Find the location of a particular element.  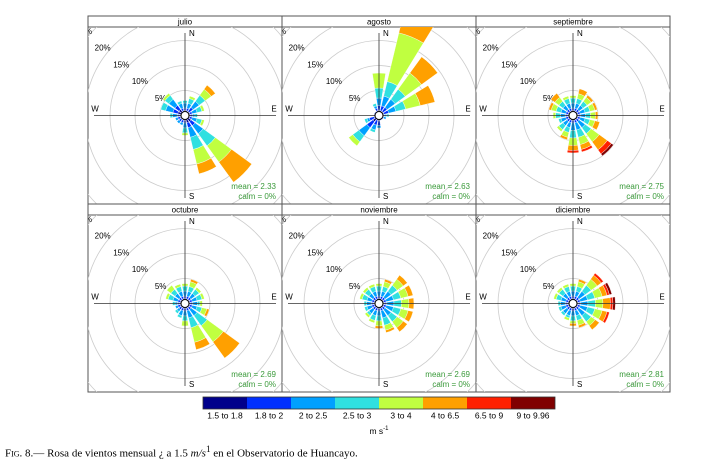

center-mark is located at coordinates (379, 303).